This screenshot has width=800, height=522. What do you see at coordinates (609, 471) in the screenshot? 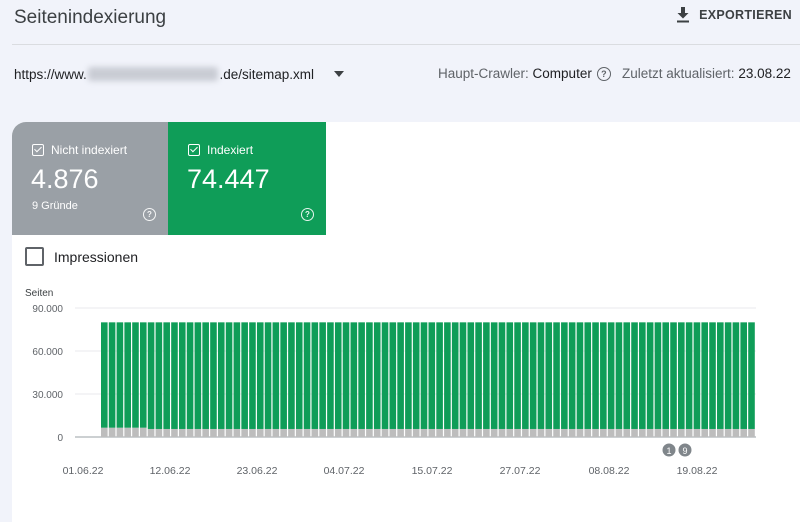
I see `x-tick-label: 08.08.22` at bounding box center [609, 471].